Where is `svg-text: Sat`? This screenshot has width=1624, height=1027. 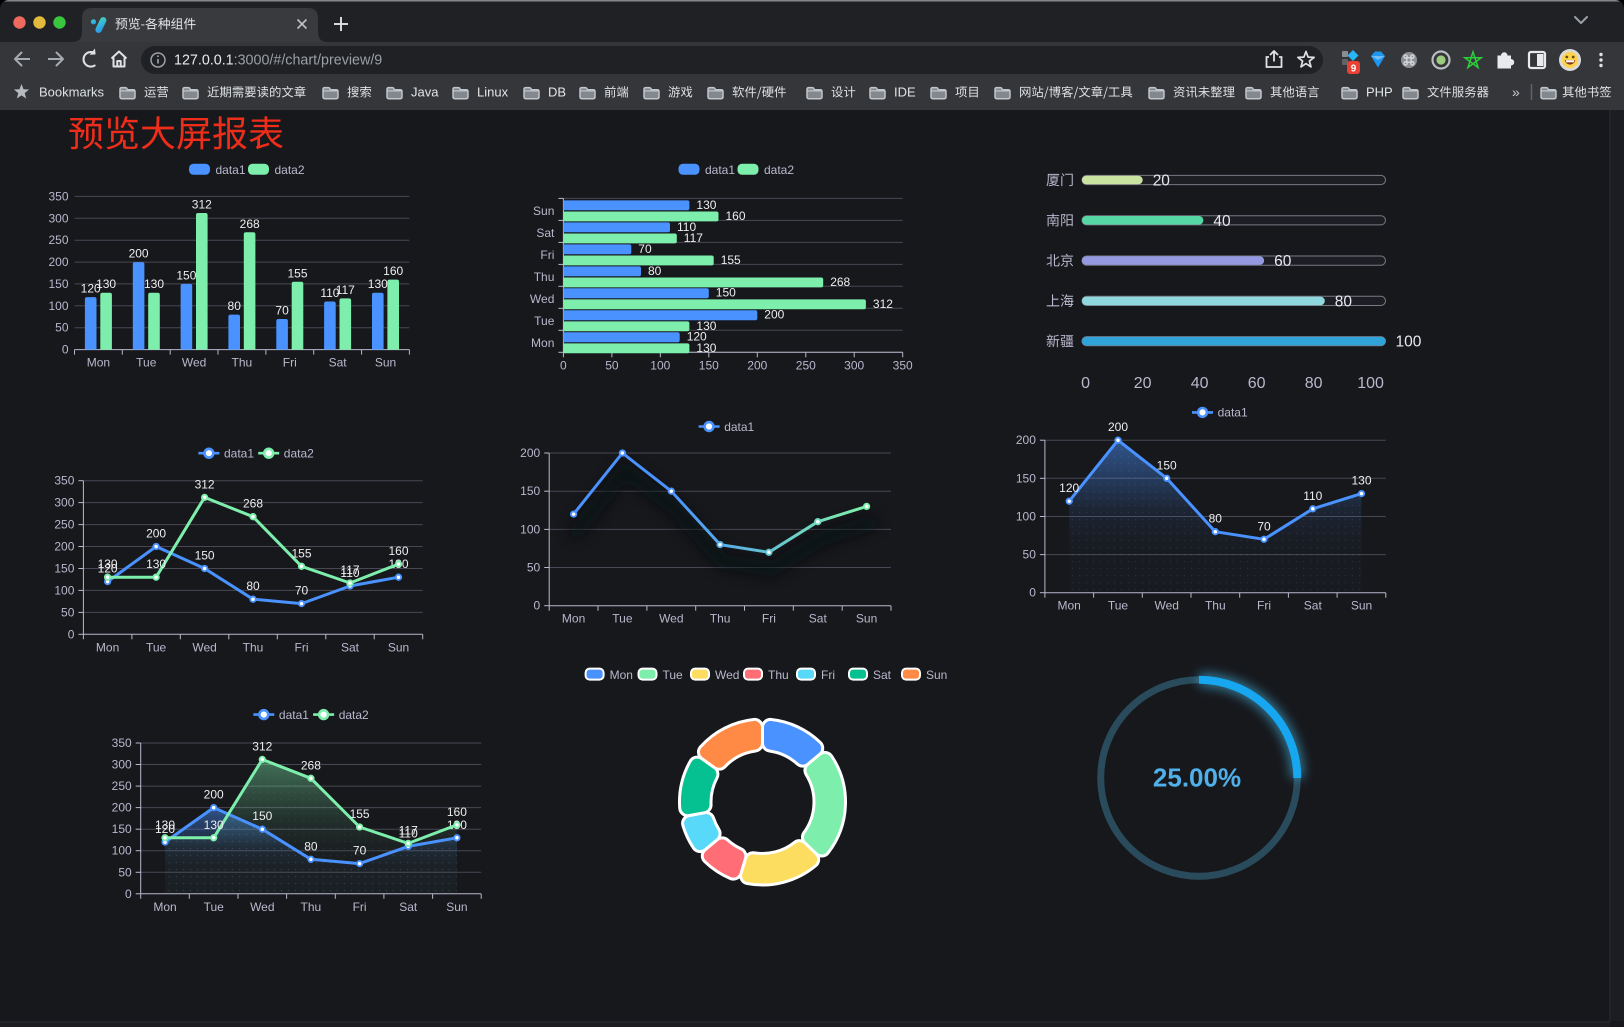
svg-text: Sat is located at coordinates (818, 619).